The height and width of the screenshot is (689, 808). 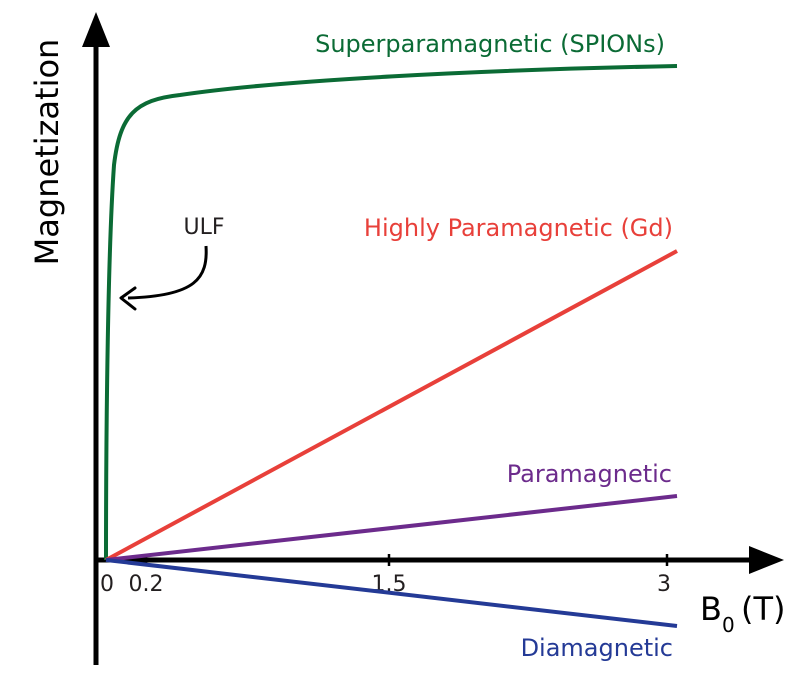 What do you see at coordinates (203, 227) in the screenshot?
I see `ulf-label: ULF` at bounding box center [203, 227].